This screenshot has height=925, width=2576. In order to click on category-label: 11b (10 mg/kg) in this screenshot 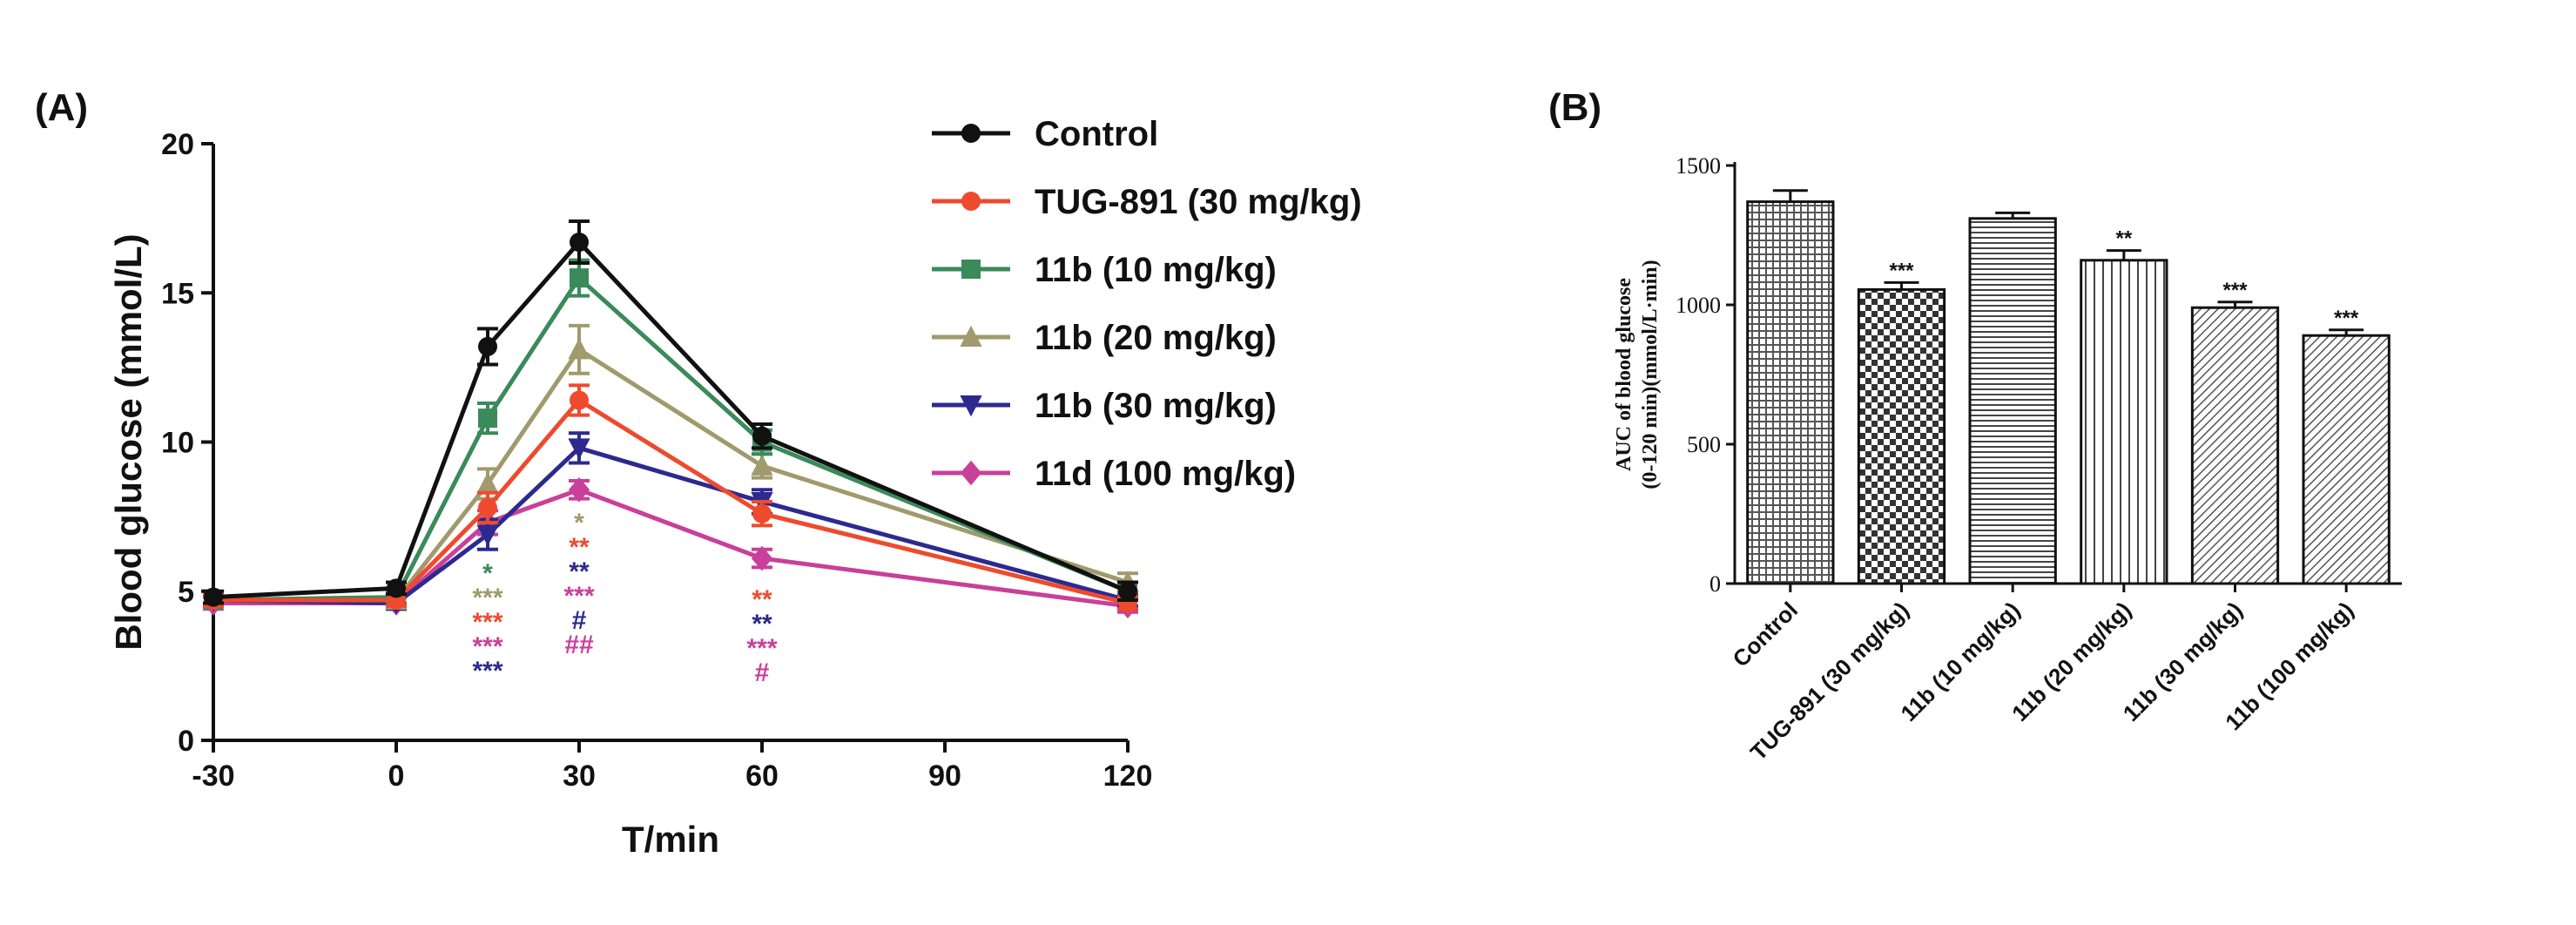, I will do `click(1960, 661)`.